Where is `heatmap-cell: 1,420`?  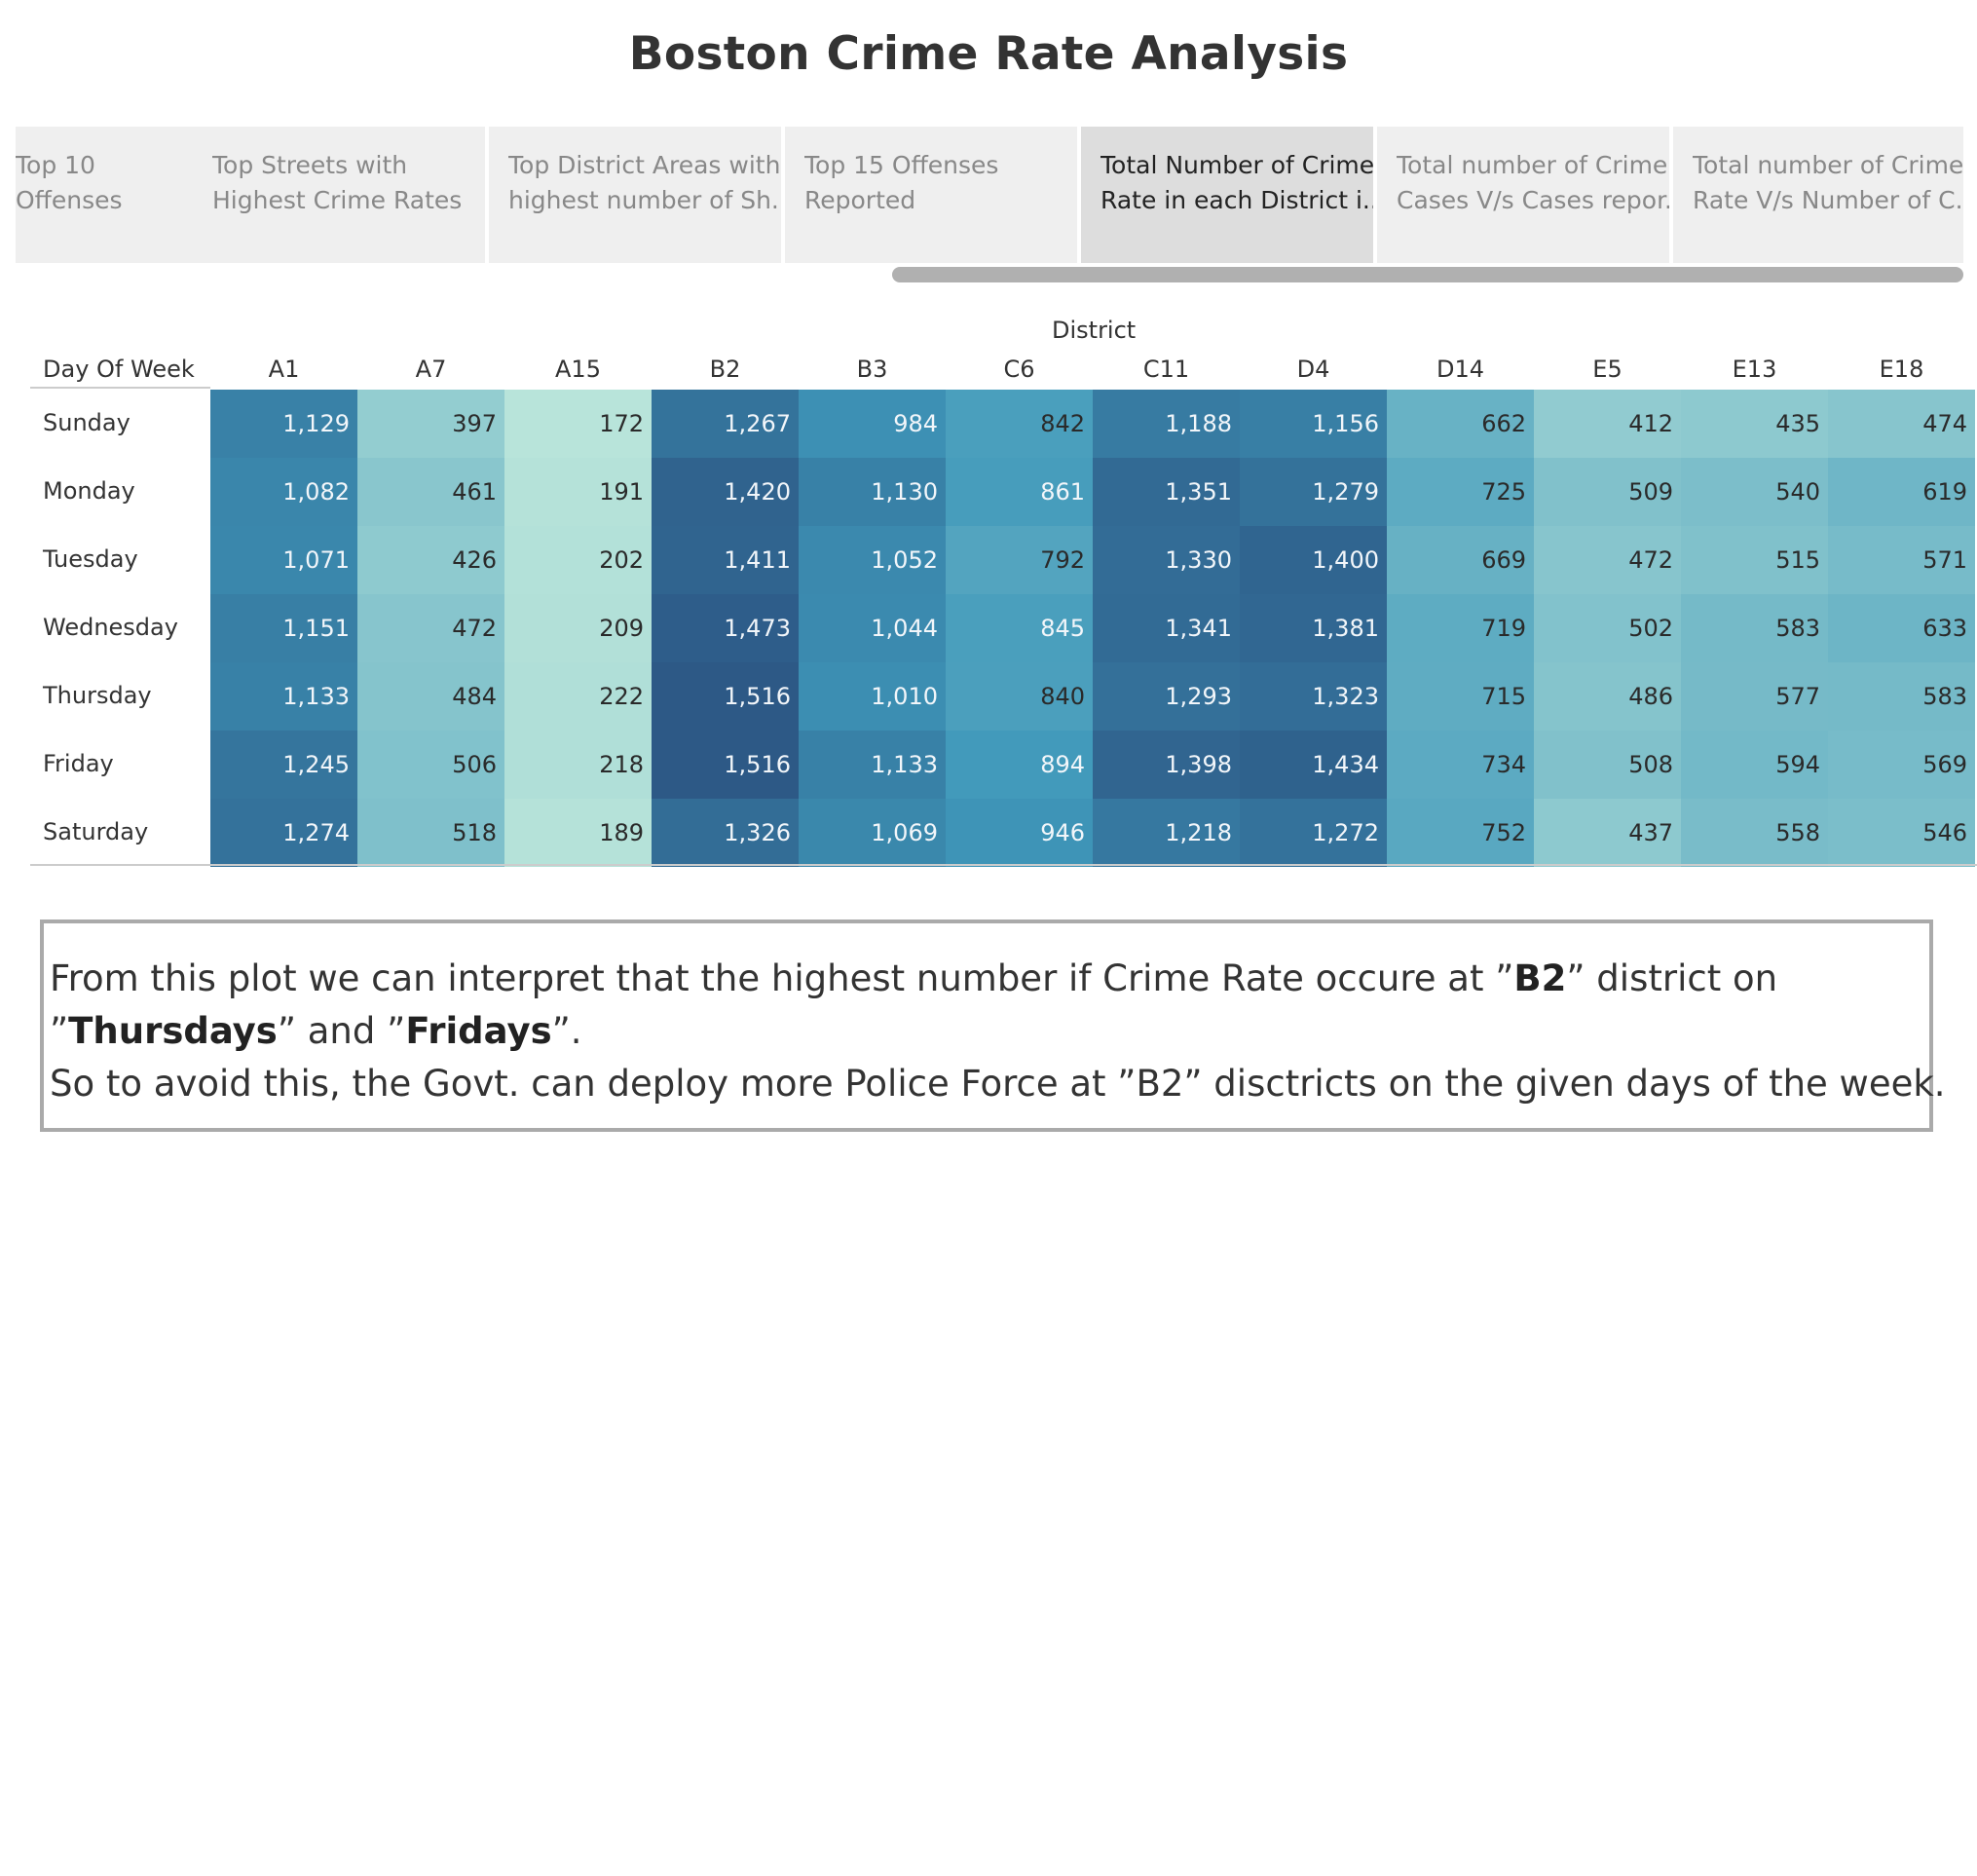 heatmap-cell: 1,420 is located at coordinates (725, 492).